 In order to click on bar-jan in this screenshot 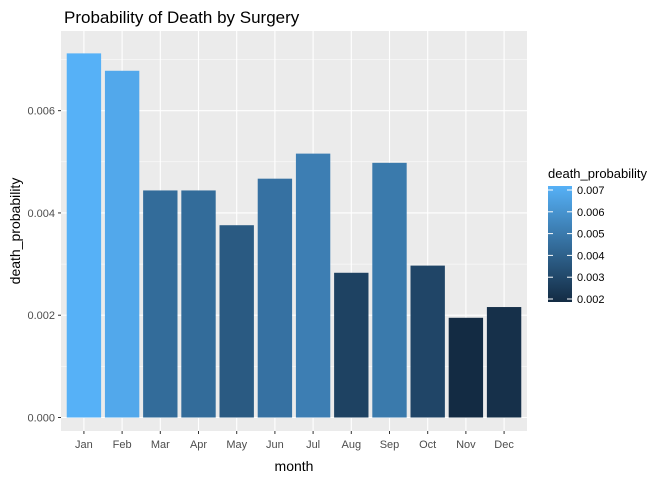, I will do `click(84, 235)`.